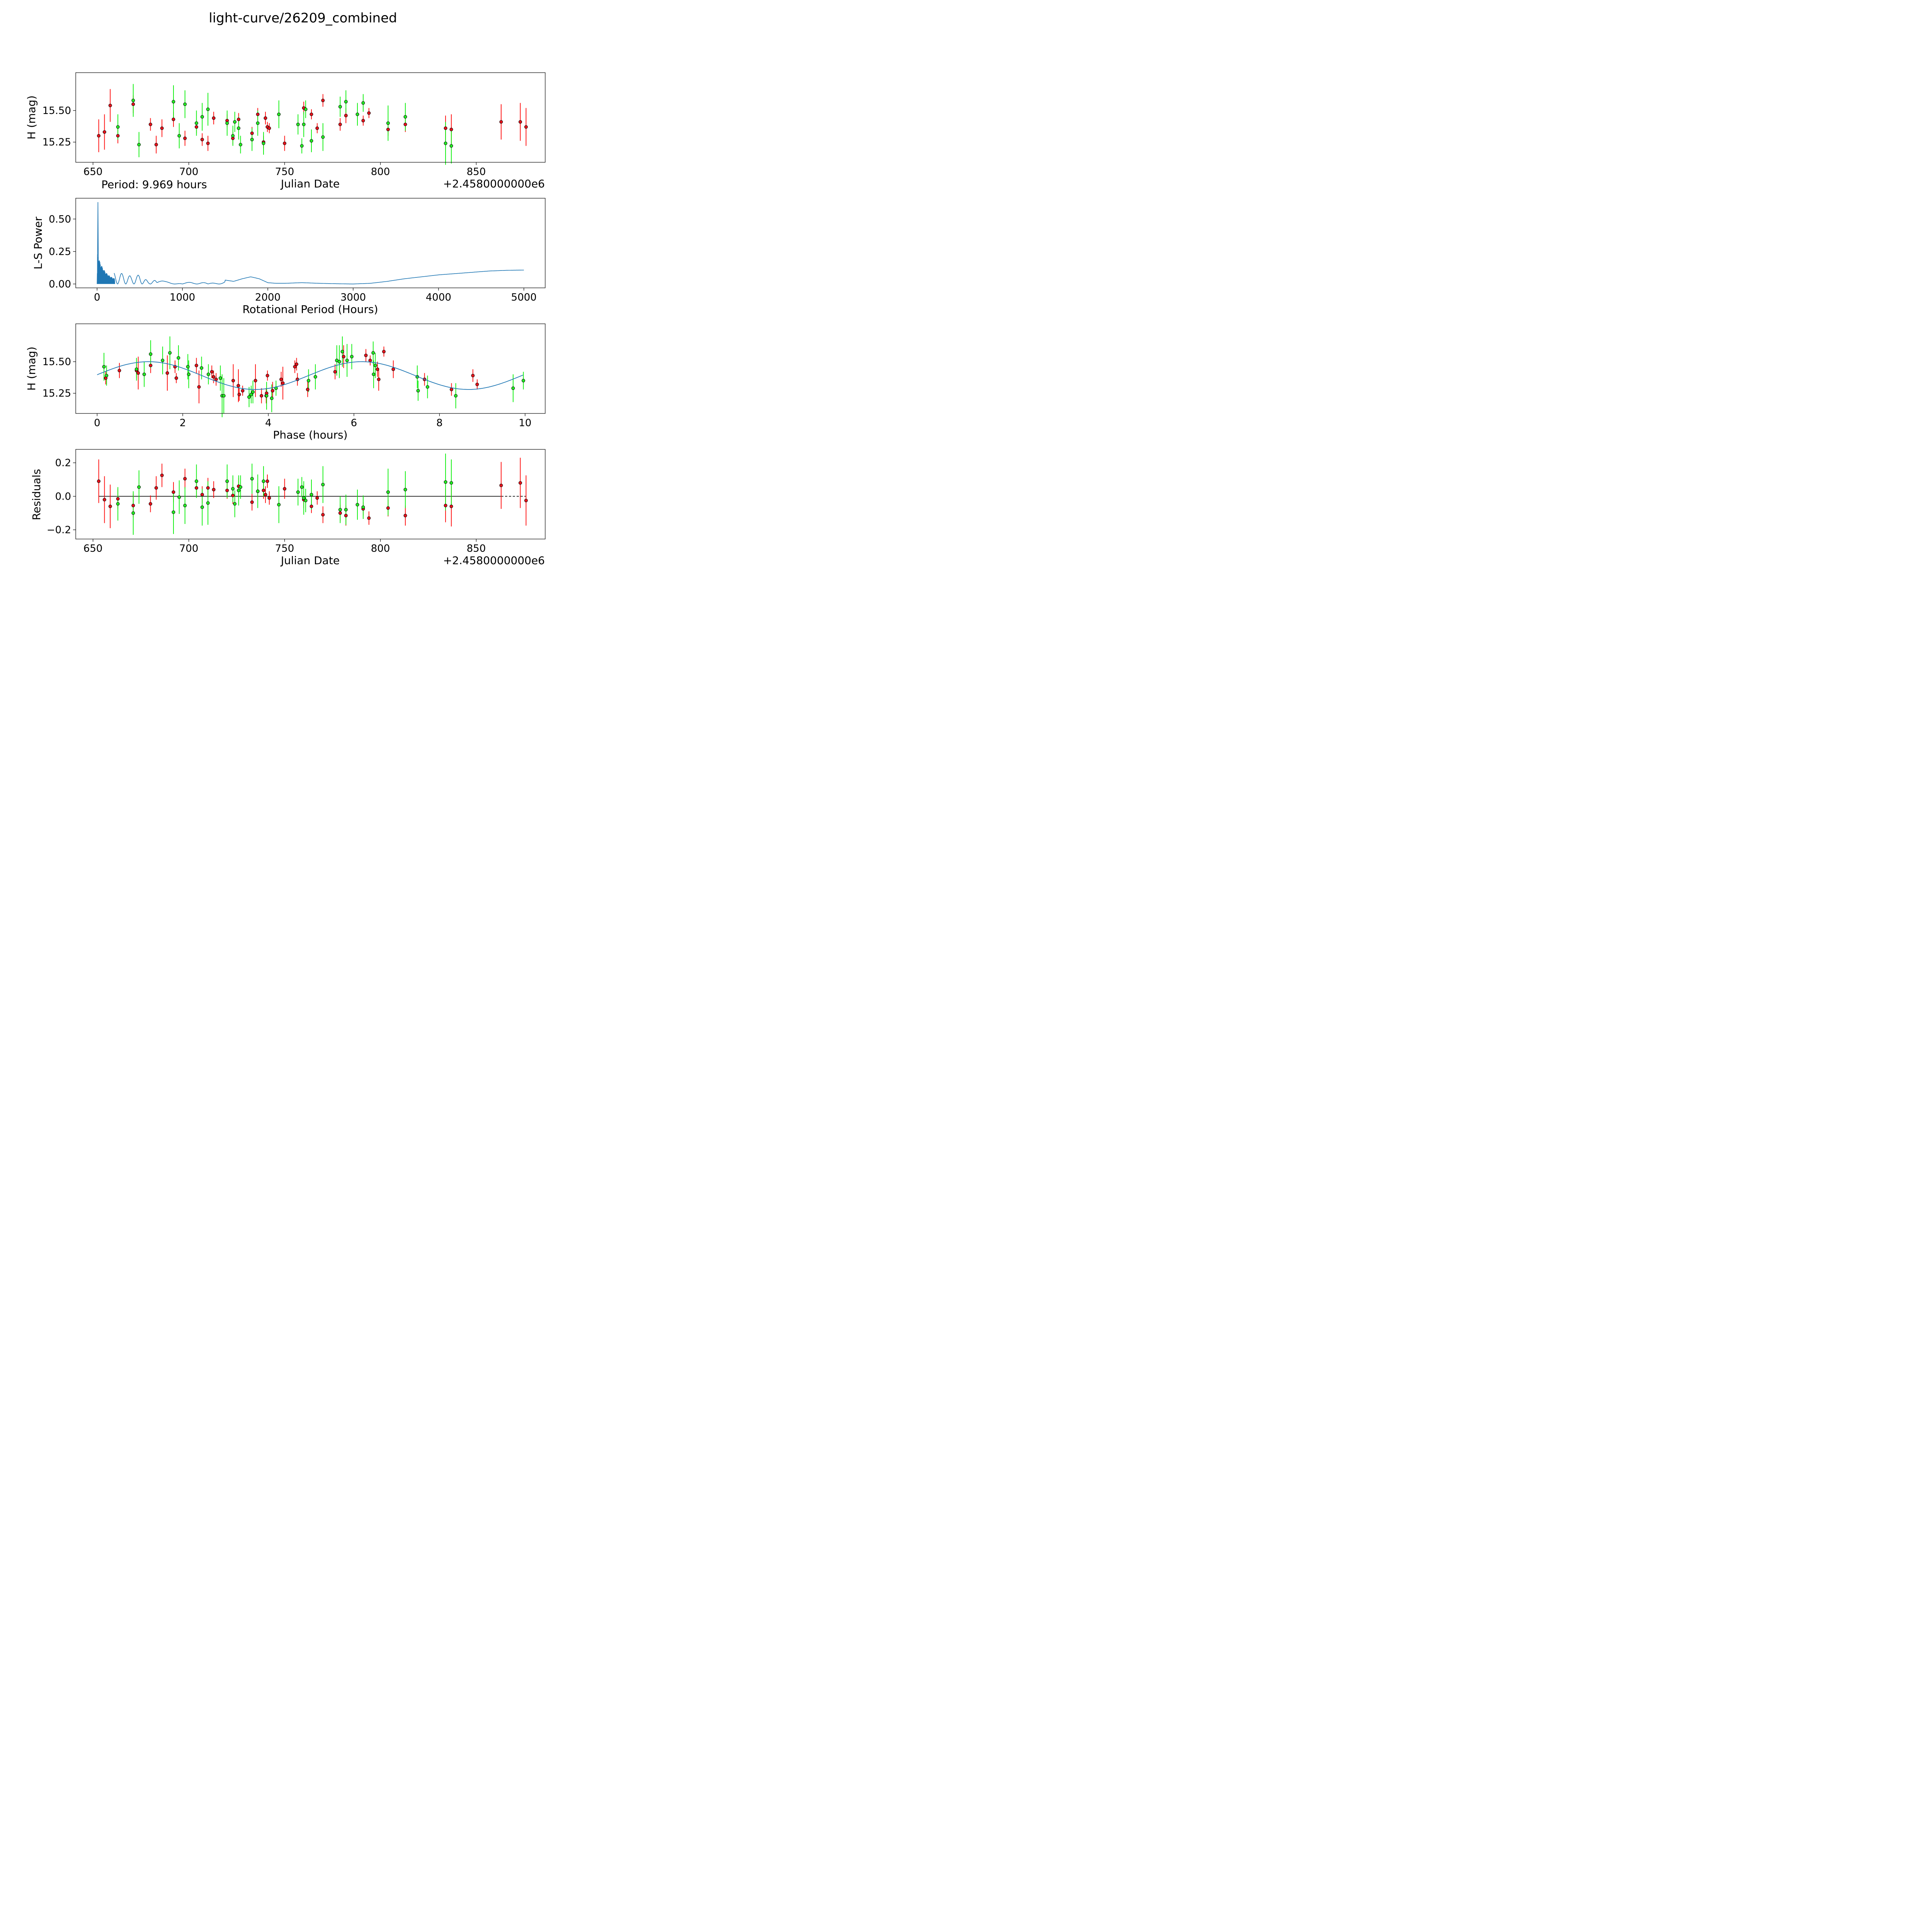 The image size is (1932, 1932). What do you see at coordinates (494, 184) in the screenshot?
I see `lightcurve-offset-text: +2.4580000000e6` at bounding box center [494, 184].